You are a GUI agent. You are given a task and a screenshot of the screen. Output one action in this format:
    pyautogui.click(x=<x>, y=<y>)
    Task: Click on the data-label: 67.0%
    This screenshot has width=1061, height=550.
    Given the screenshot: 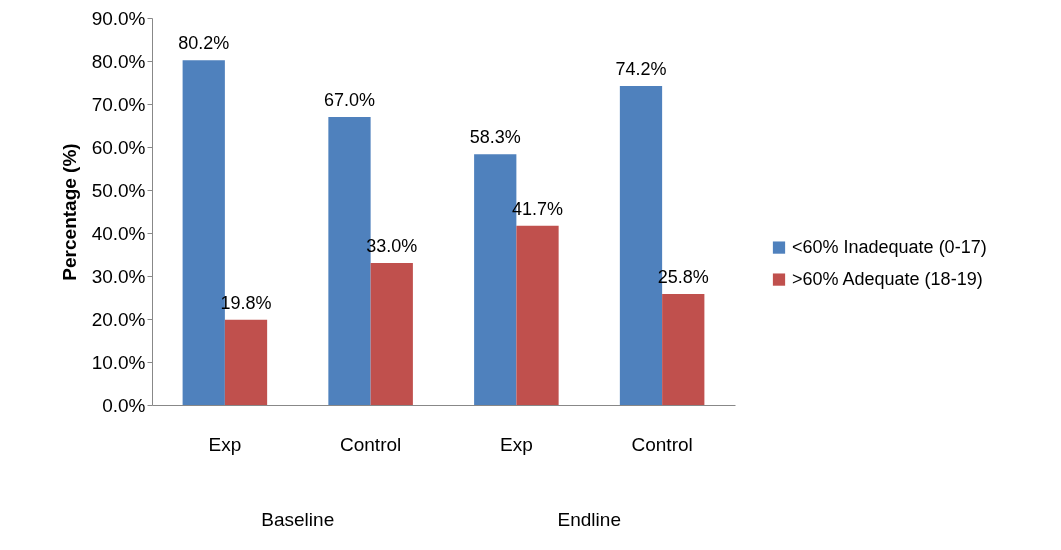 What is the action you would take?
    pyautogui.click(x=349, y=99)
    